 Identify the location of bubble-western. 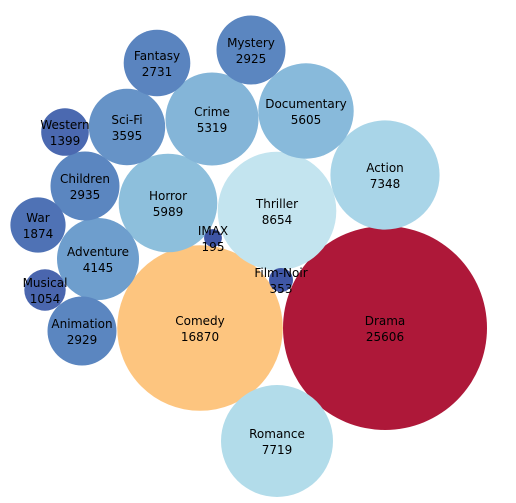
(65, 132).